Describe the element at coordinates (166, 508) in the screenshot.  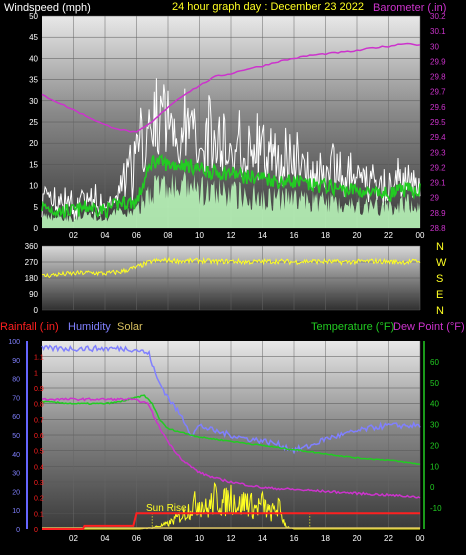
I see `sunrise-label: Sun Rise` at that location.